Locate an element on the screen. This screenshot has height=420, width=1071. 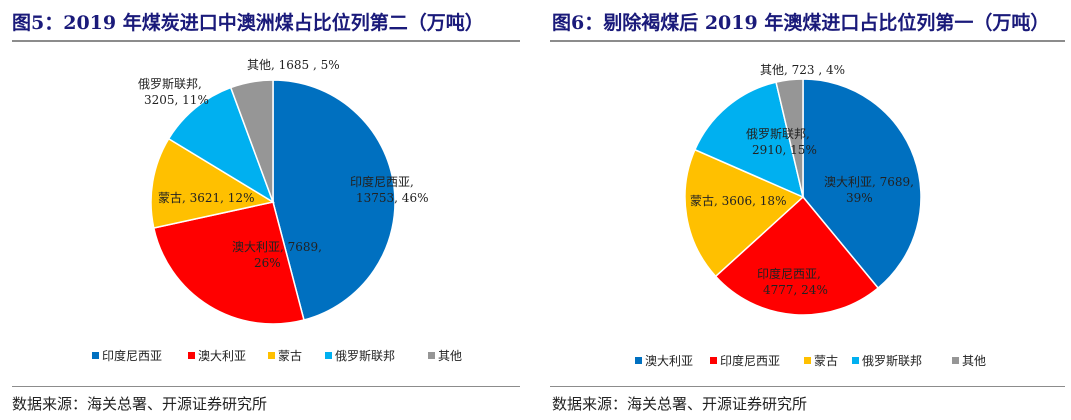
chart-title: 图5：2019 年煤炭进口中澳洲煤占比位列第二（万吨） is located at coordinates (248, 23).